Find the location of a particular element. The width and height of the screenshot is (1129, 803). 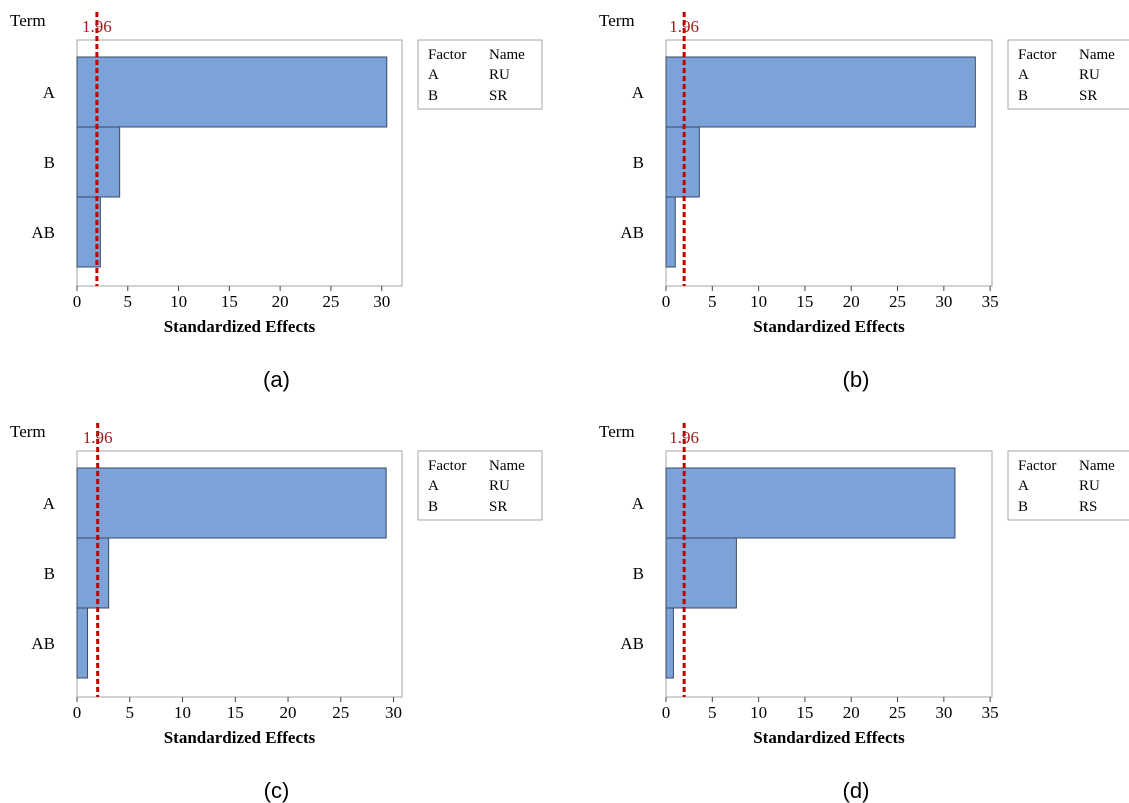

panel-caption: (d) is located at coordinates (856, 790).